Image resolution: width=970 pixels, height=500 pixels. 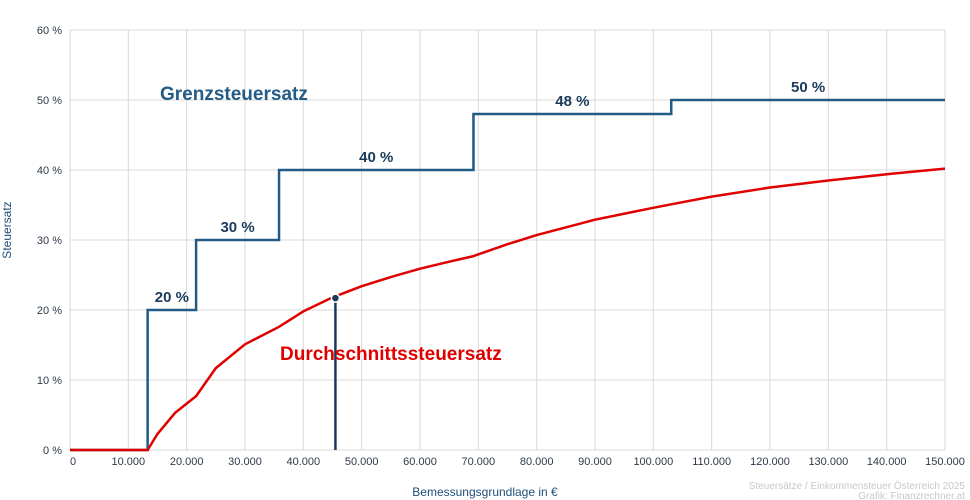 I want to click on bracket-rate-label: 50 %, so click(x=808, y=87).